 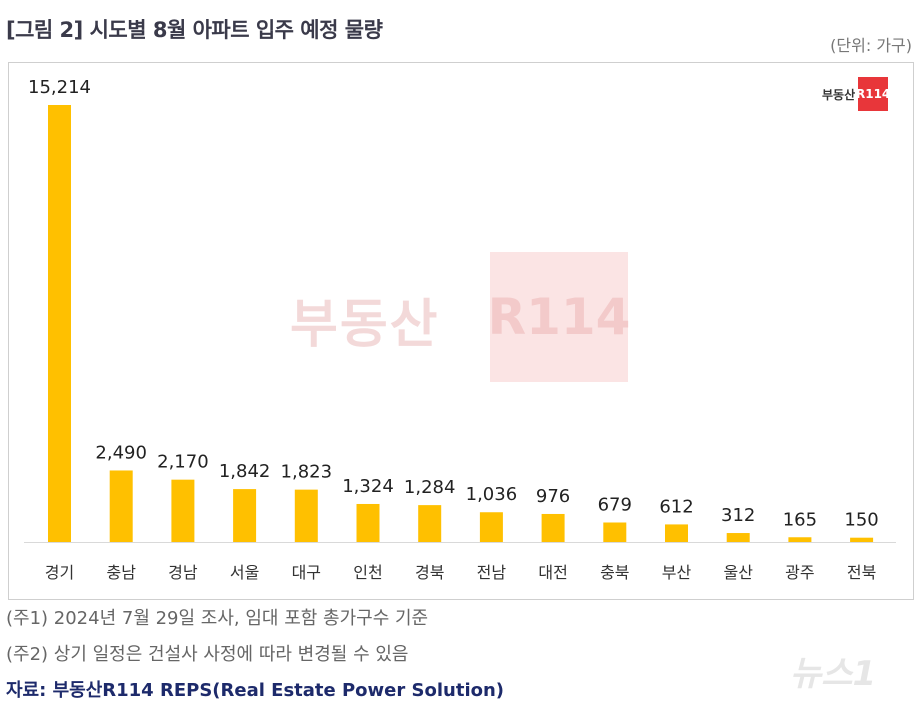 What do you see at coordinates (430, 487) in the screenshot?
I see `data-label: 1,284` at bounding box center [430, 487].